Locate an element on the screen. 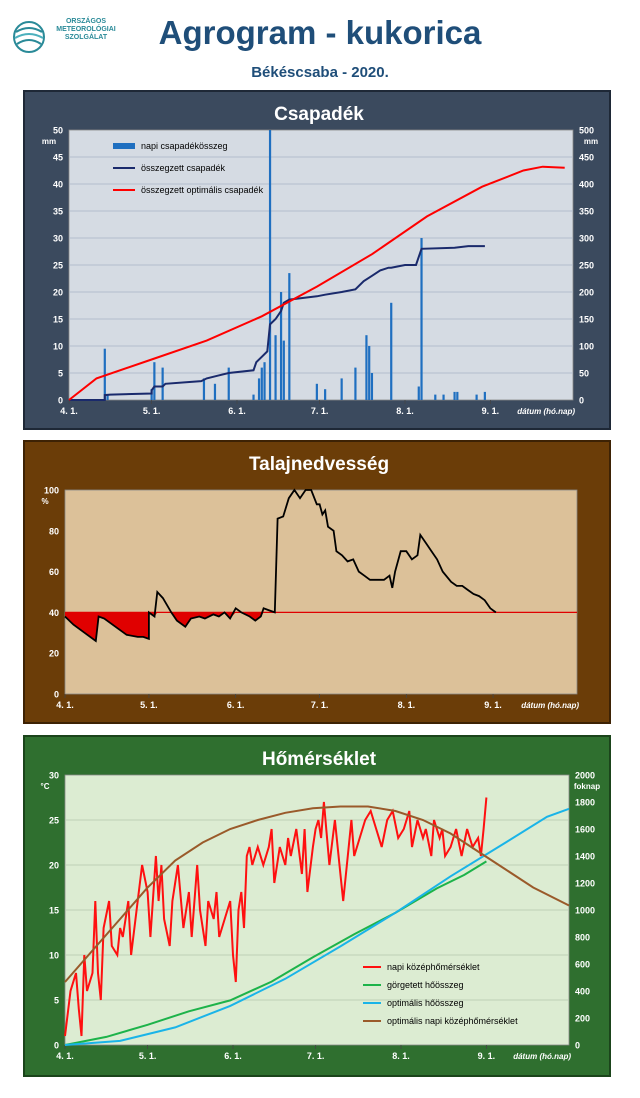 This screenshot has width=640, height=1098. y2-tick-label: 250 is located at coordinates (586, 266).